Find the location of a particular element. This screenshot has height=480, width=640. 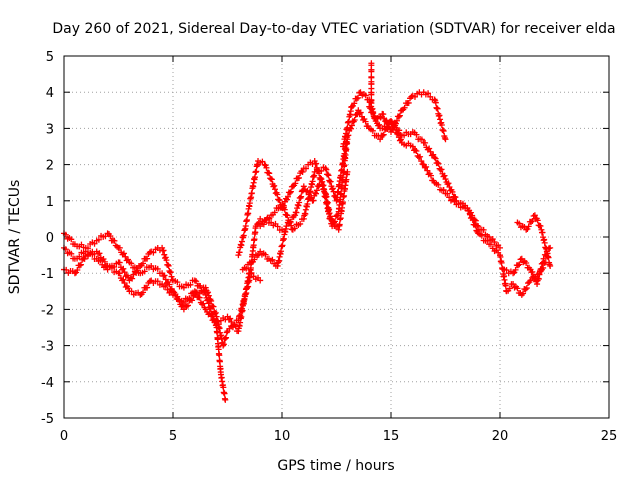

y-tick-label: 5 is located at coordinates (50, 57).